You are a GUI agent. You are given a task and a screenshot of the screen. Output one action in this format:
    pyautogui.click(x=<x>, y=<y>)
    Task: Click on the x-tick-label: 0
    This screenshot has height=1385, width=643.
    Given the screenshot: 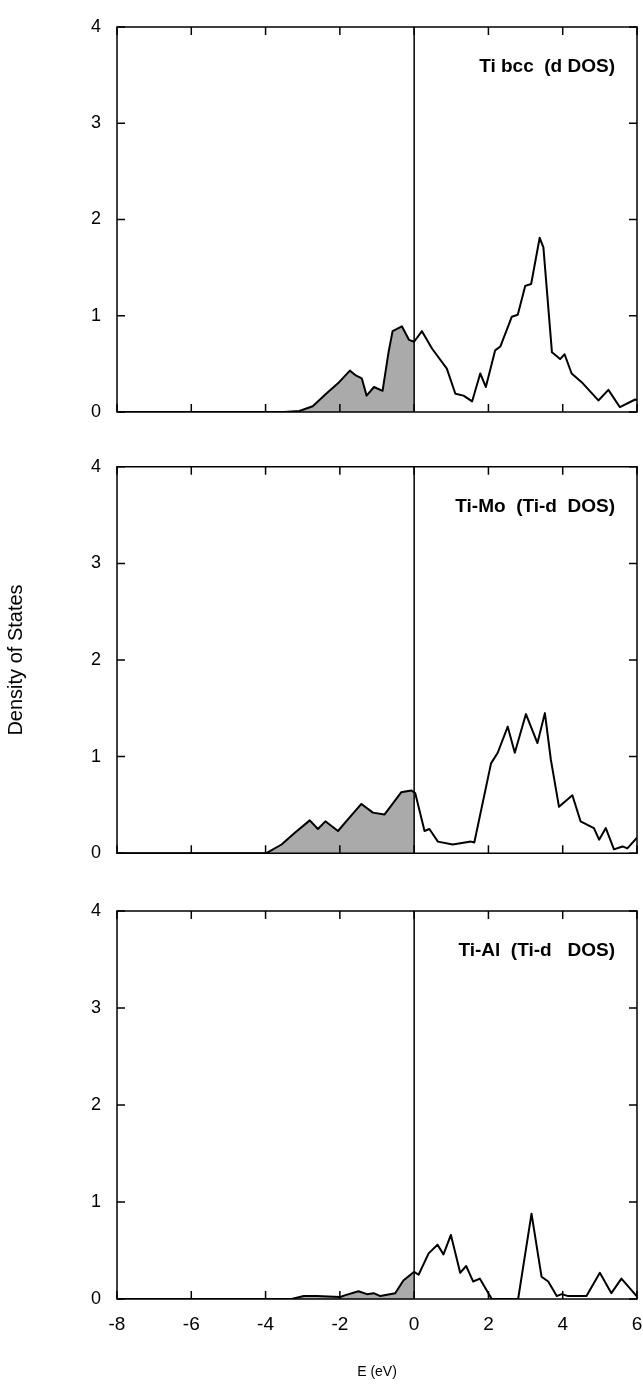 What is the action you would take?
    pyautogui.click(x=414, y=1323)
    